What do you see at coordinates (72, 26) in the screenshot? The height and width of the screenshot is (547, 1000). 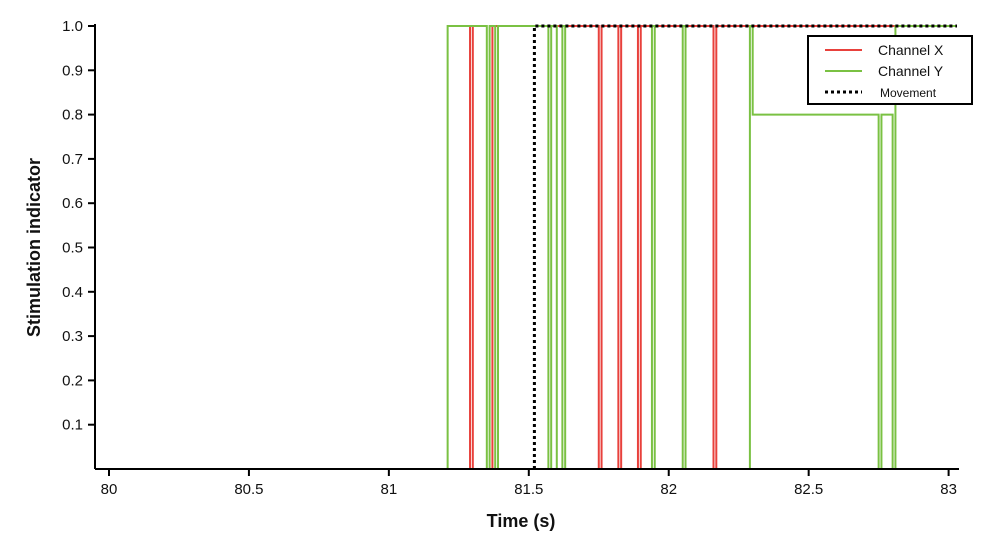 I see `y-tick-label: 1.0` at bounding box center [72, 26].